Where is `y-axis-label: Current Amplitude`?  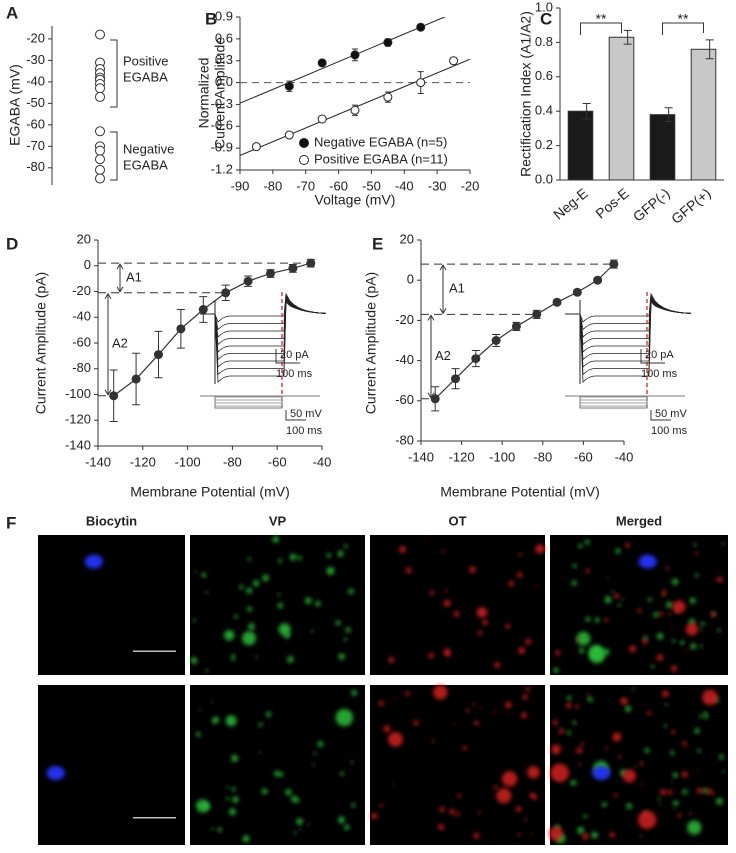
y-axis-label: Current Amplitude is located at coordinates (220, 93).